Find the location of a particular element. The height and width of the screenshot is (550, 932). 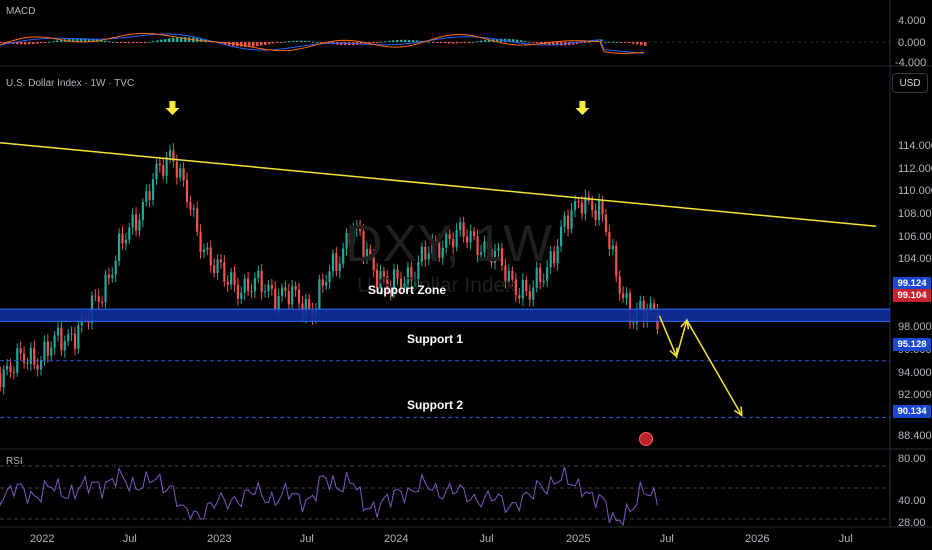

projection-path is located at coordinates (700, 365).